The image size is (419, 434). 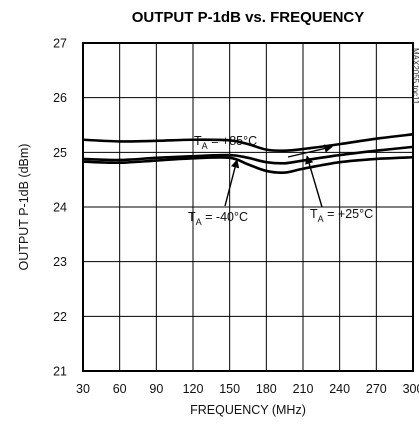 I want to click on y-tick-label: 25, so click(x=60, y=153).